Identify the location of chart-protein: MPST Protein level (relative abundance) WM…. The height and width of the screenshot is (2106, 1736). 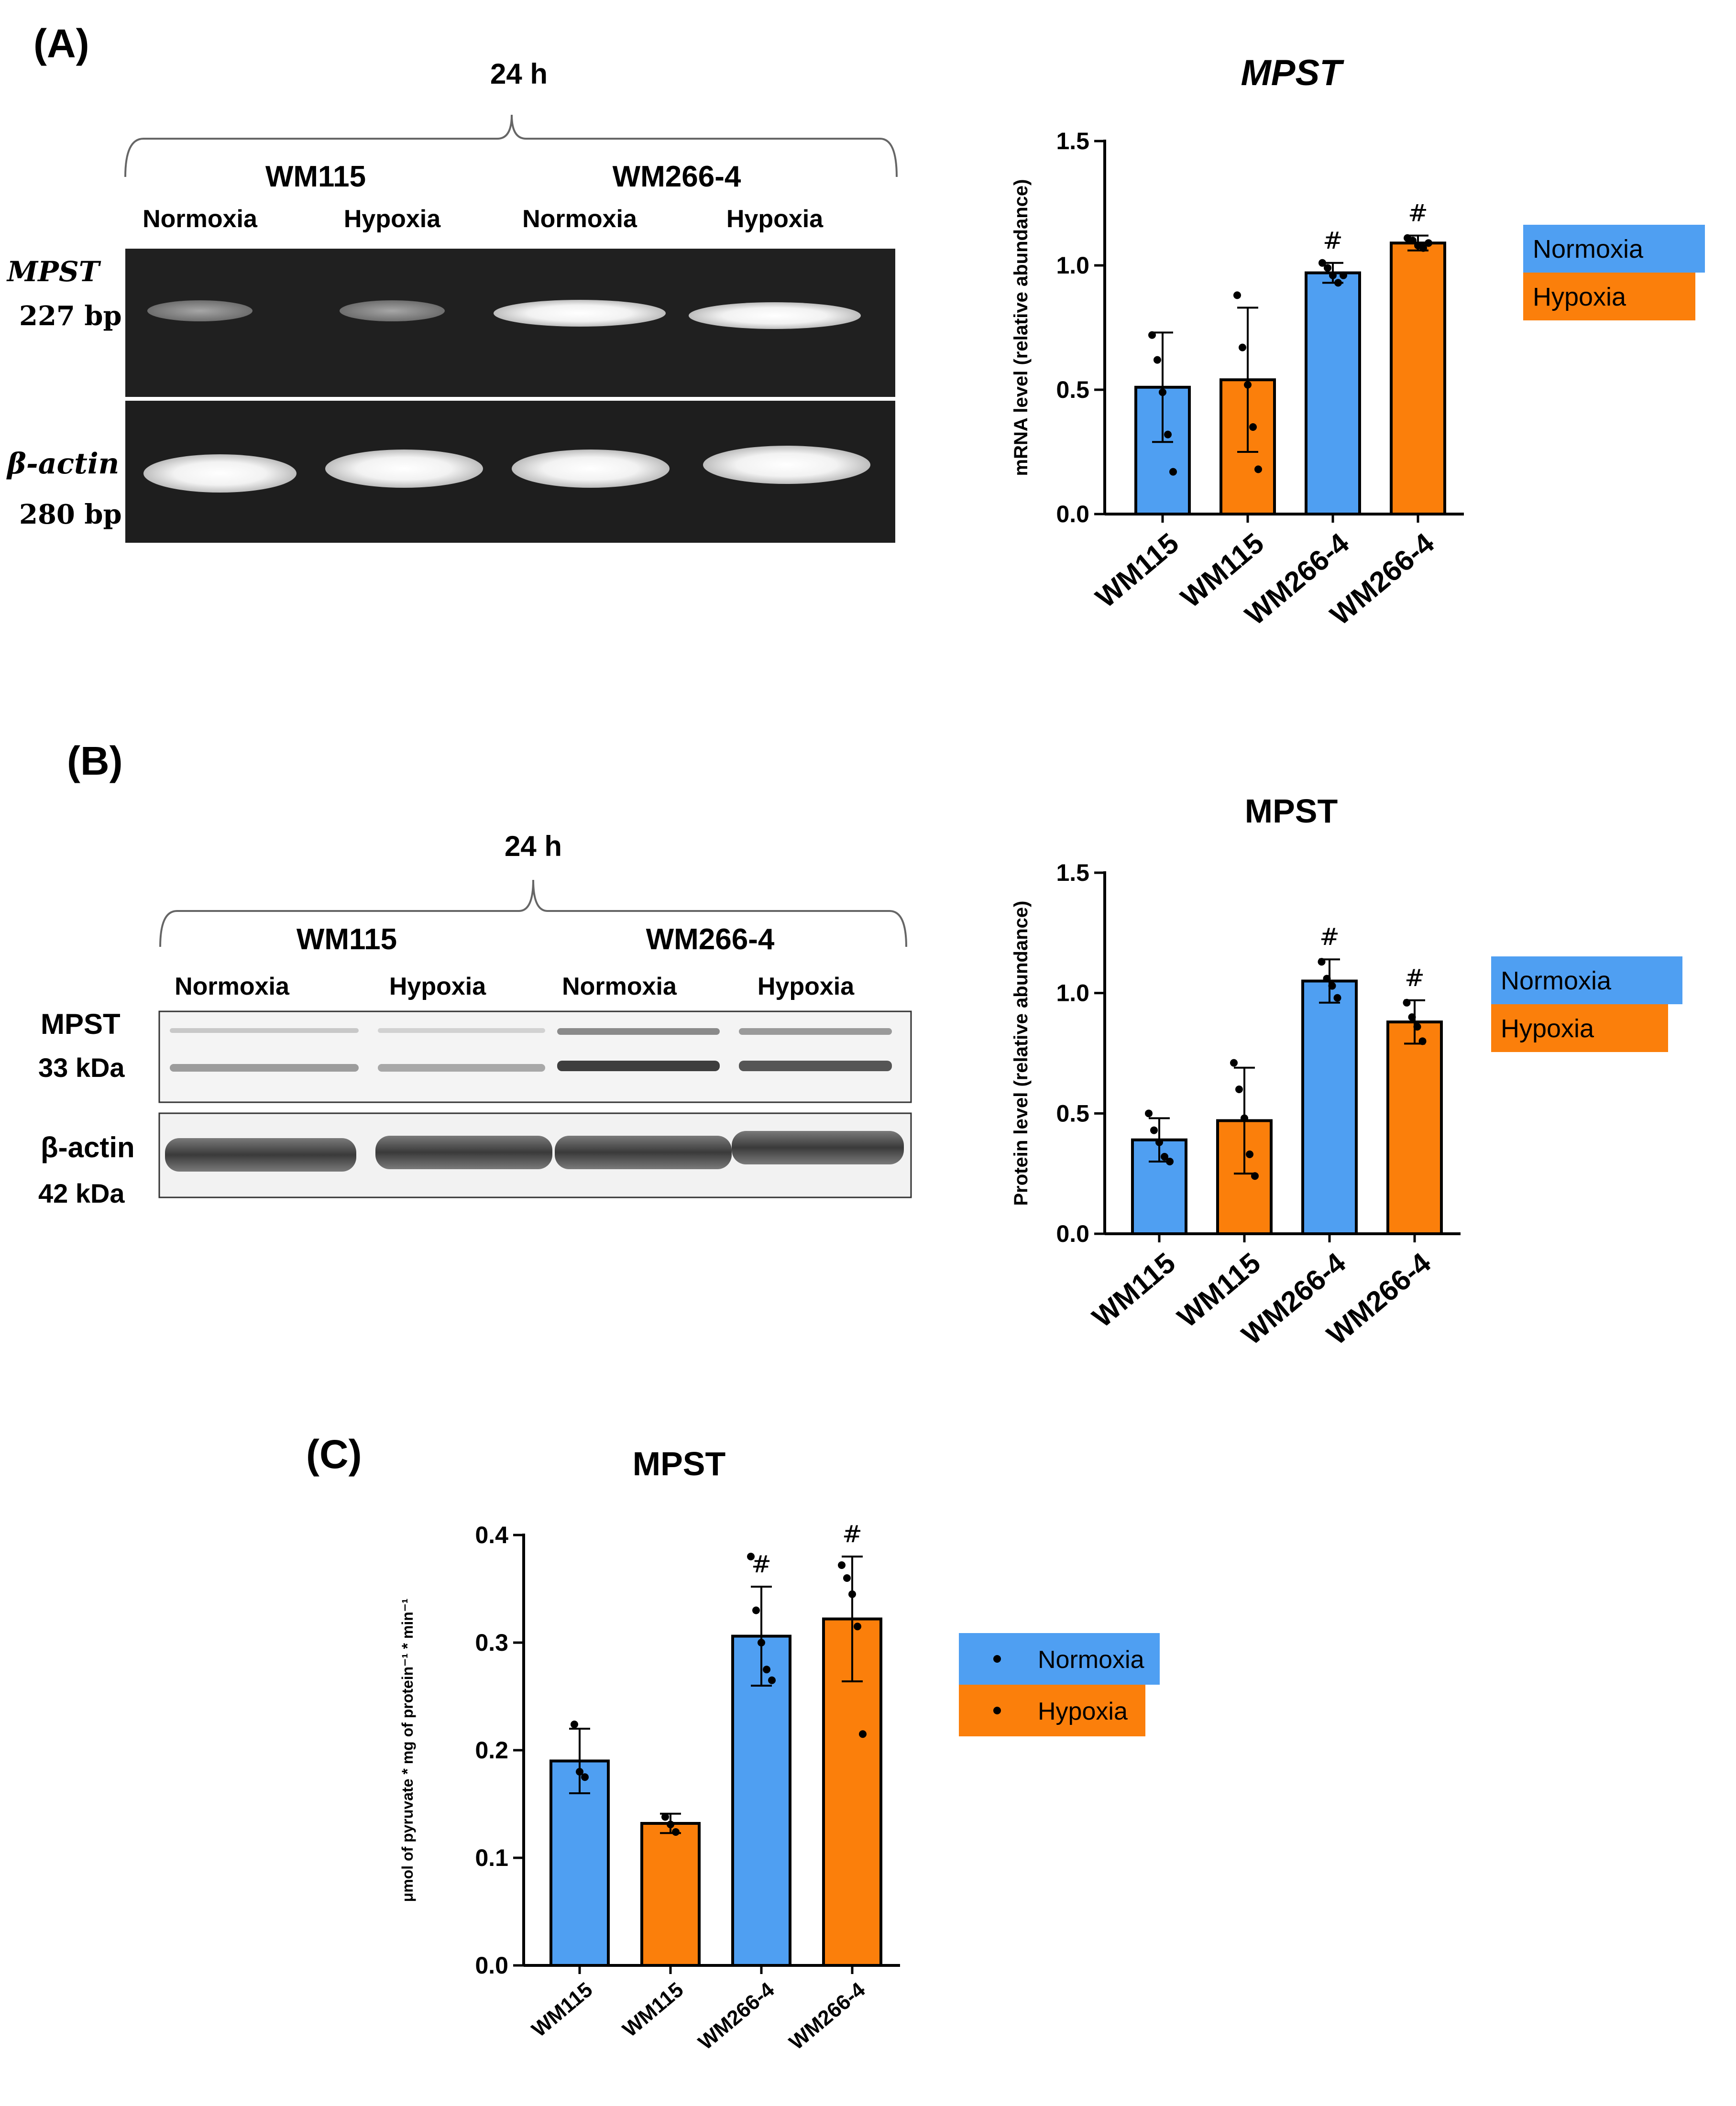
(1346, 1071).